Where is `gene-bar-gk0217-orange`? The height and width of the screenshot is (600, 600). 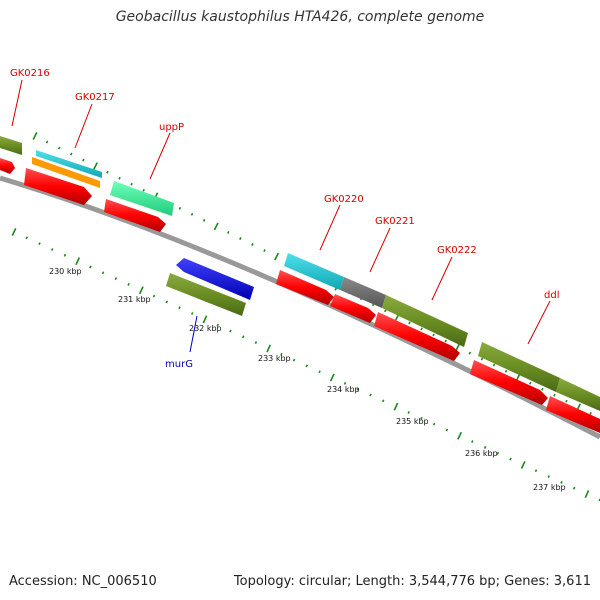 gene-bar-gk0217-orange is located at coordinates (66, 172).